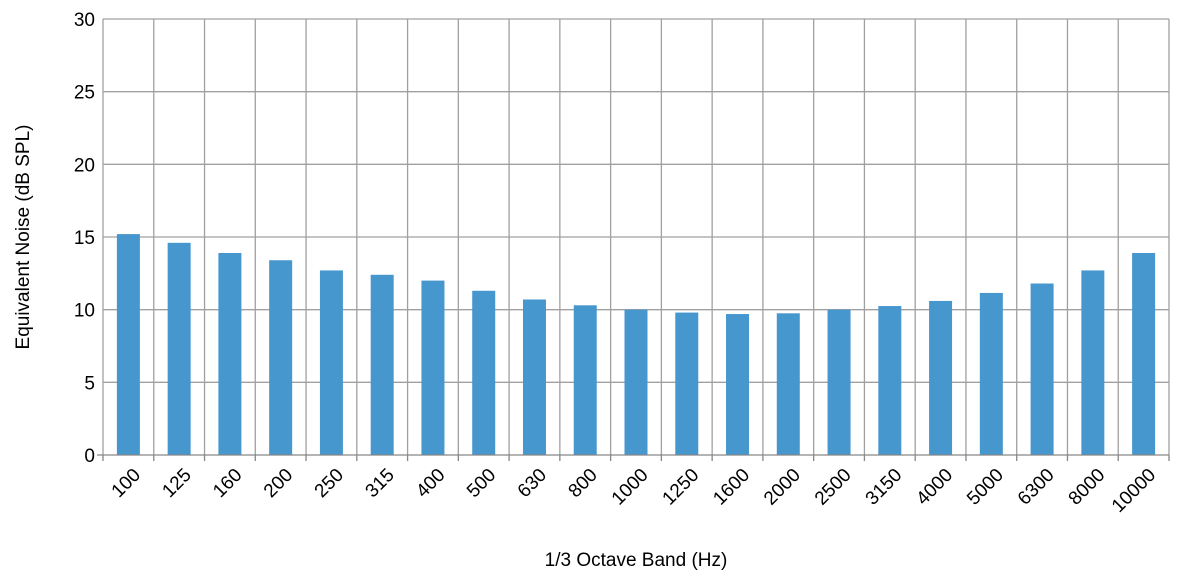 Image resolution: width=1201 pixels, height=579 pixels. I want to click on y-tick-label: 30, so click(84, 20).